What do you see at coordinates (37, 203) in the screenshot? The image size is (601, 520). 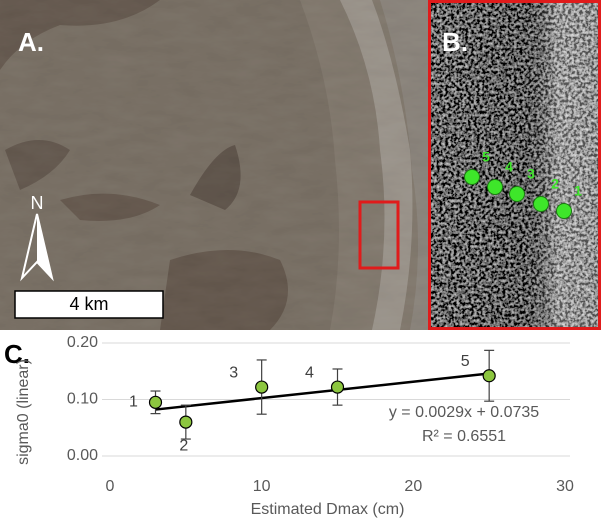 I see `north-label: N` at bounding box center [37, 203].